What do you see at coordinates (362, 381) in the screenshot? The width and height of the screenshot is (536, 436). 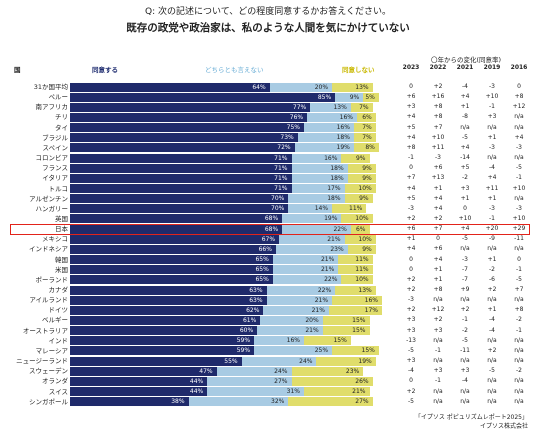 I see `data-label-disagree: 26%` at bounding box center [362, 381].